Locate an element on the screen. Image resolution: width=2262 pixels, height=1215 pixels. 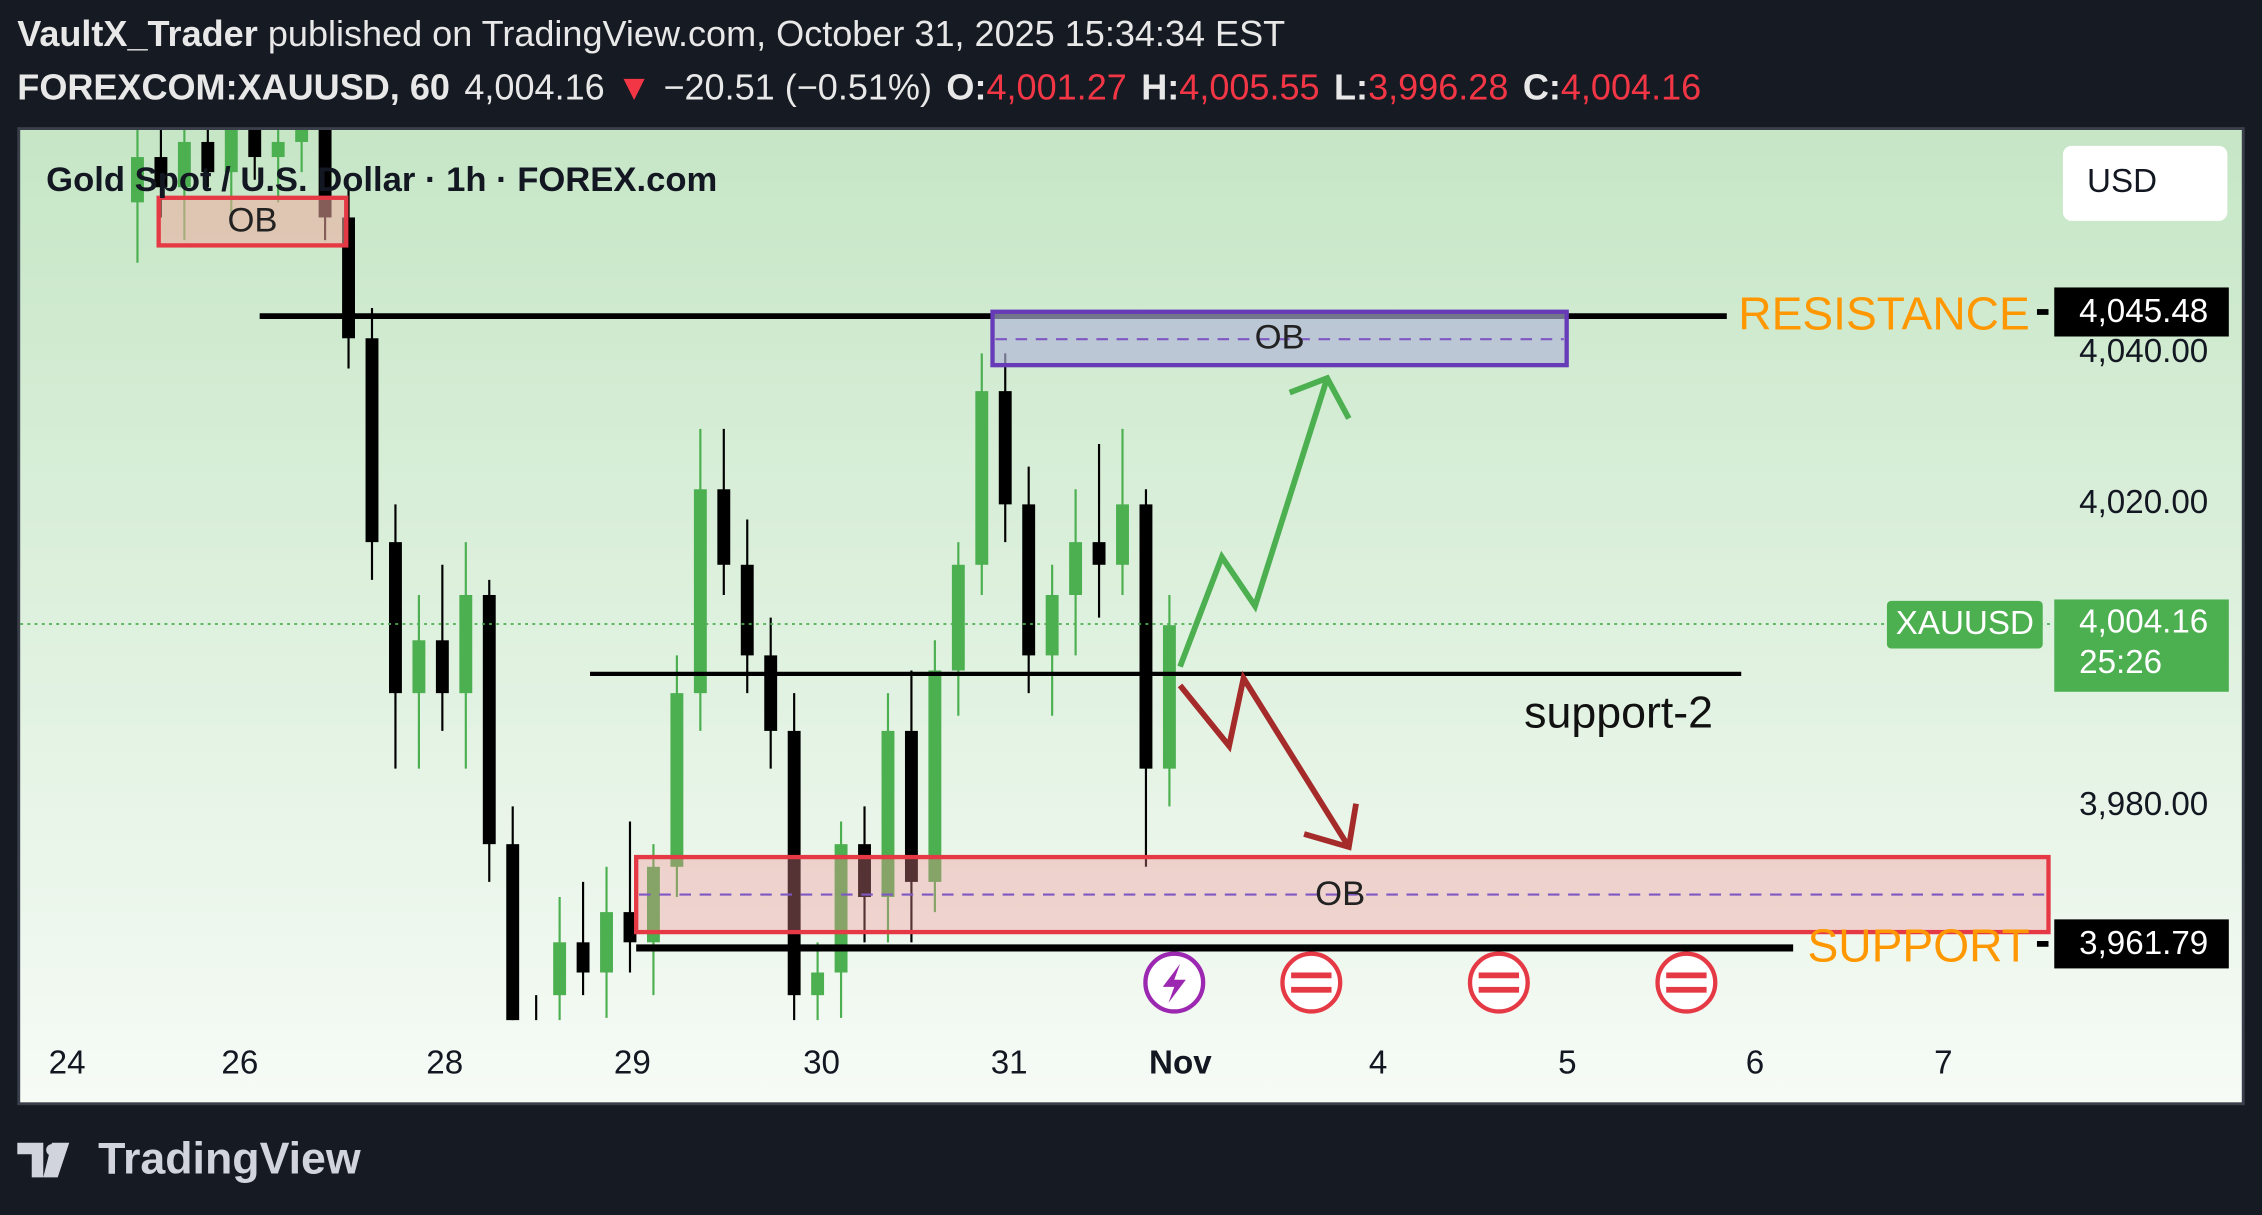
resistance-label: RESISTANCE is located at coordinates (1884, 314).